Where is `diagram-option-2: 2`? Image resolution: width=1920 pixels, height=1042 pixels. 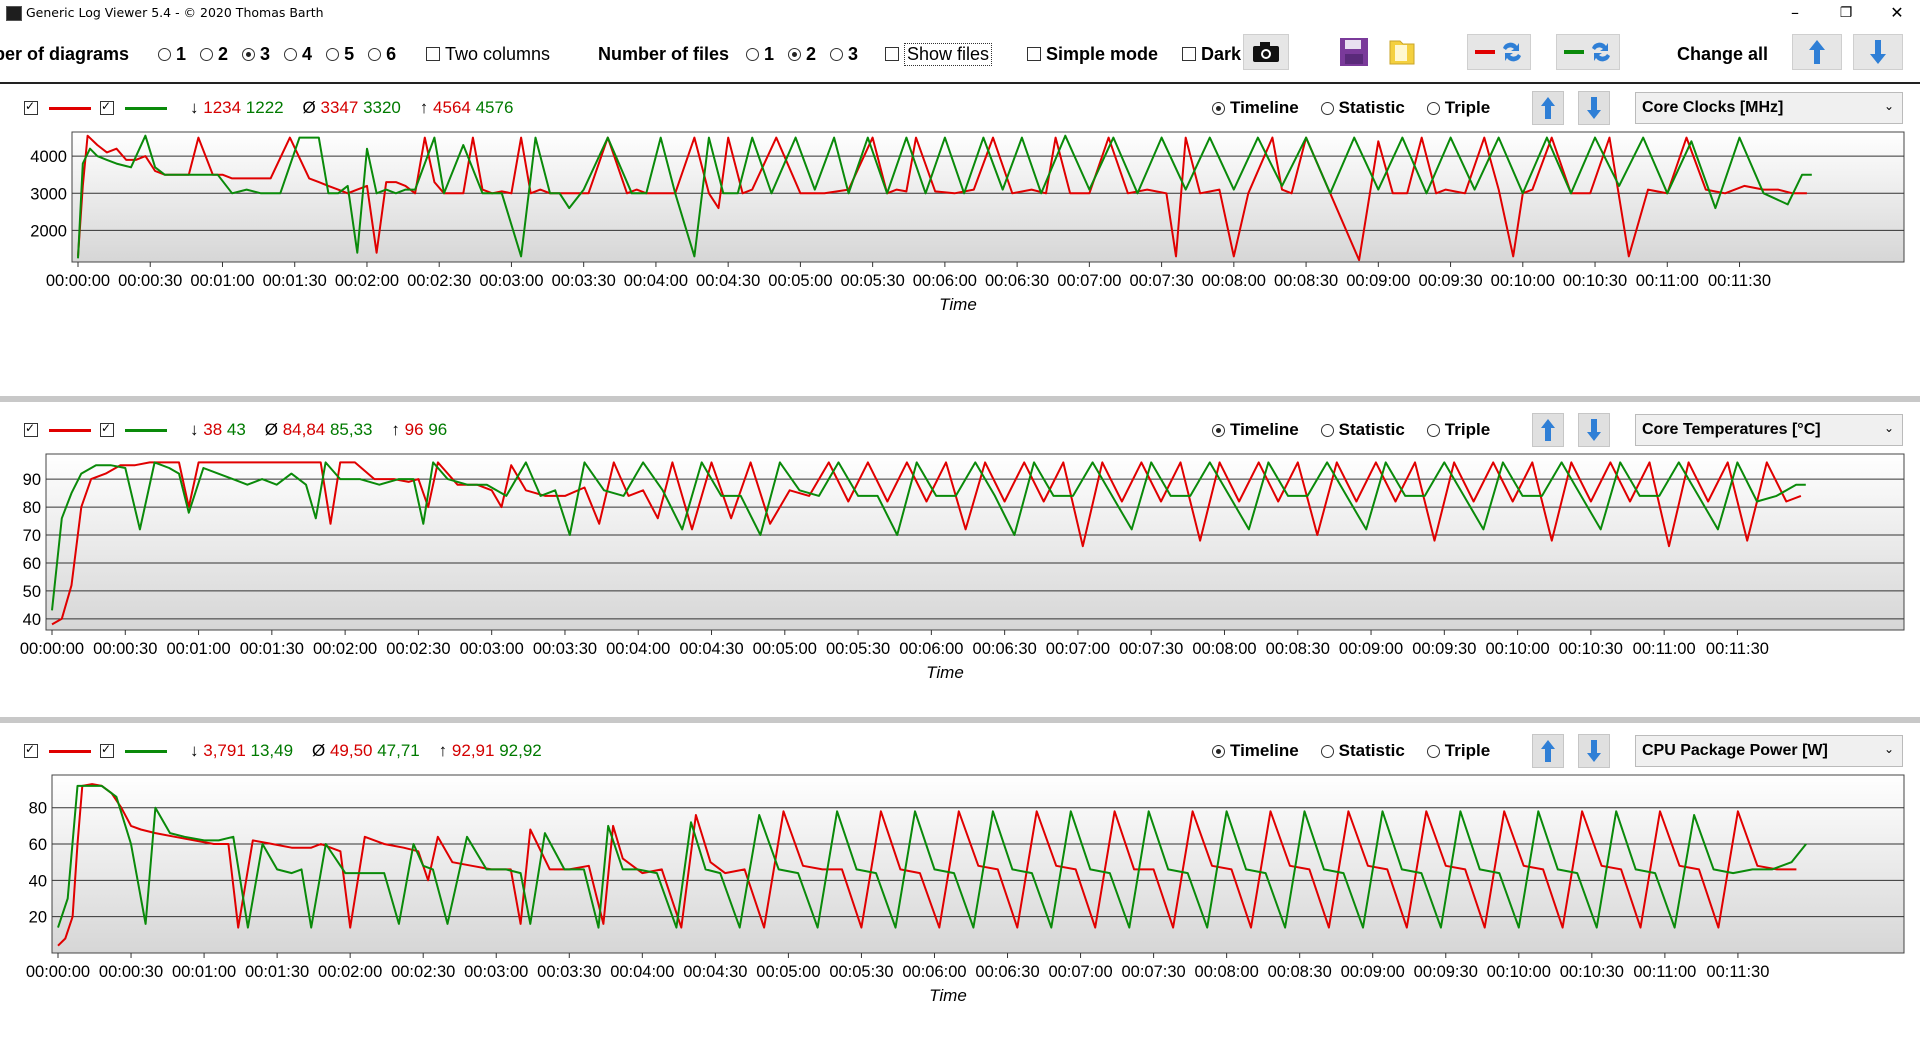 diagram-option-2: 2 is located at coordinates (214, 54).